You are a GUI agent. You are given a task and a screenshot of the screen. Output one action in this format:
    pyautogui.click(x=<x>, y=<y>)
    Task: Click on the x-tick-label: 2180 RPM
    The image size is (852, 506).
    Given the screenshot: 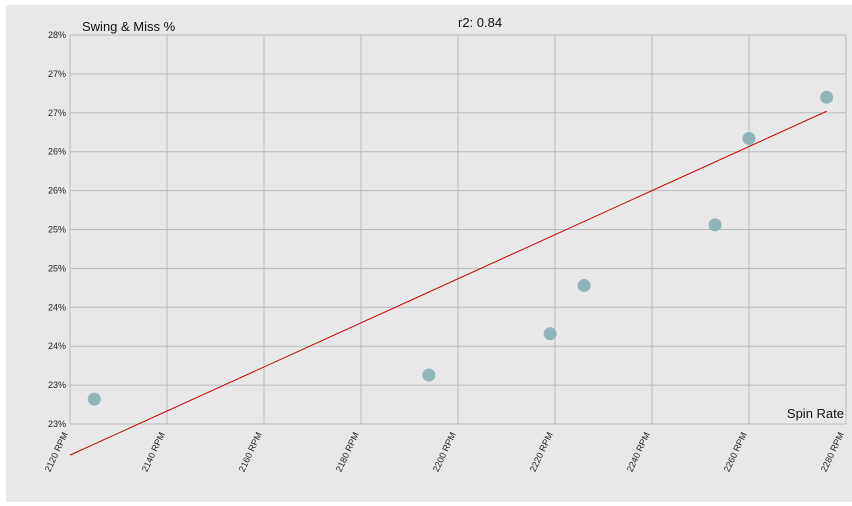 What is the action you would take?
    pyautogui.click(x=347, y=452)
    